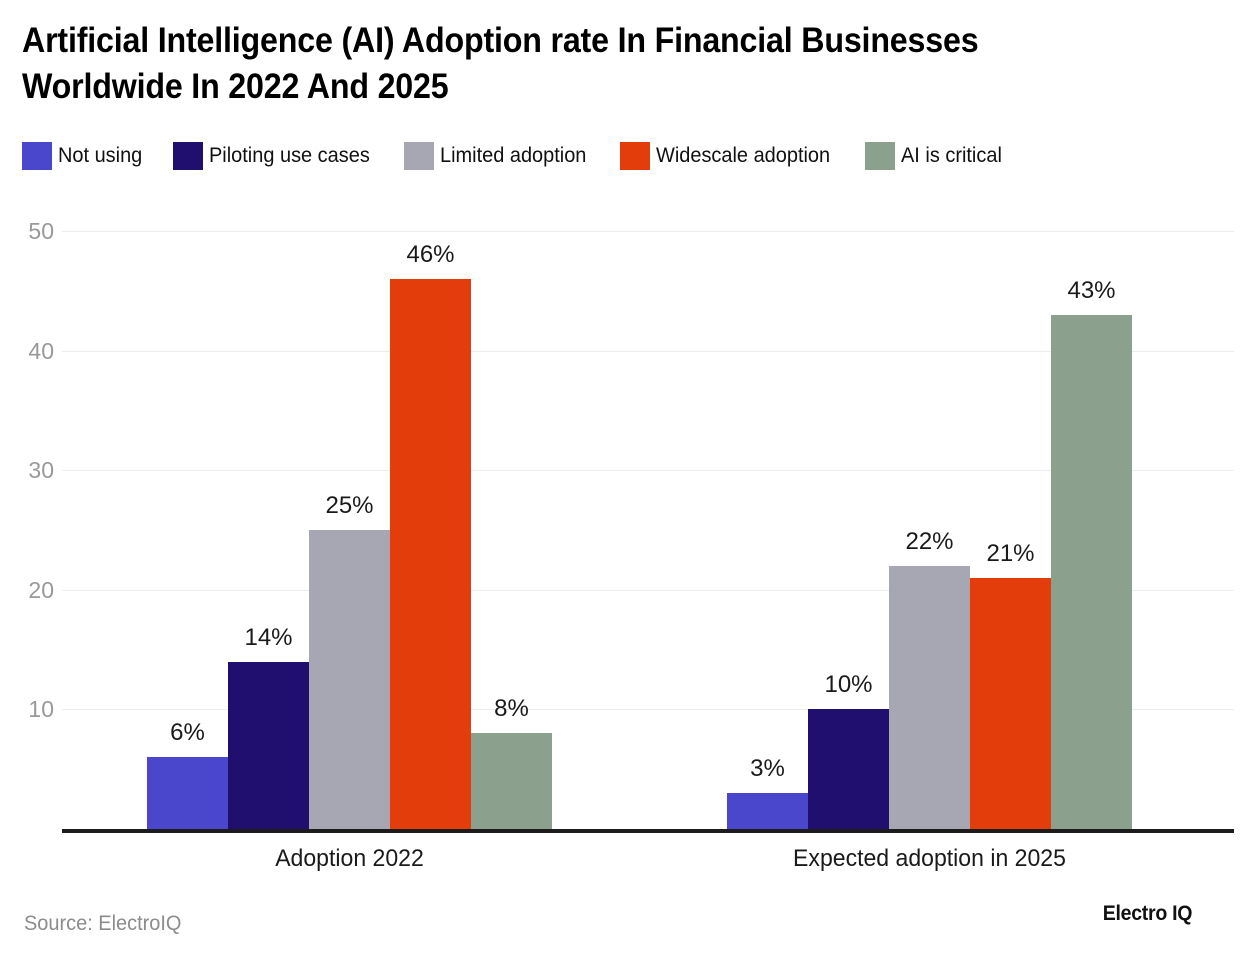 The height and width of the screenshot is (960, 1240). I want to click on legend-item: Limited adoption, so click(498, 156).